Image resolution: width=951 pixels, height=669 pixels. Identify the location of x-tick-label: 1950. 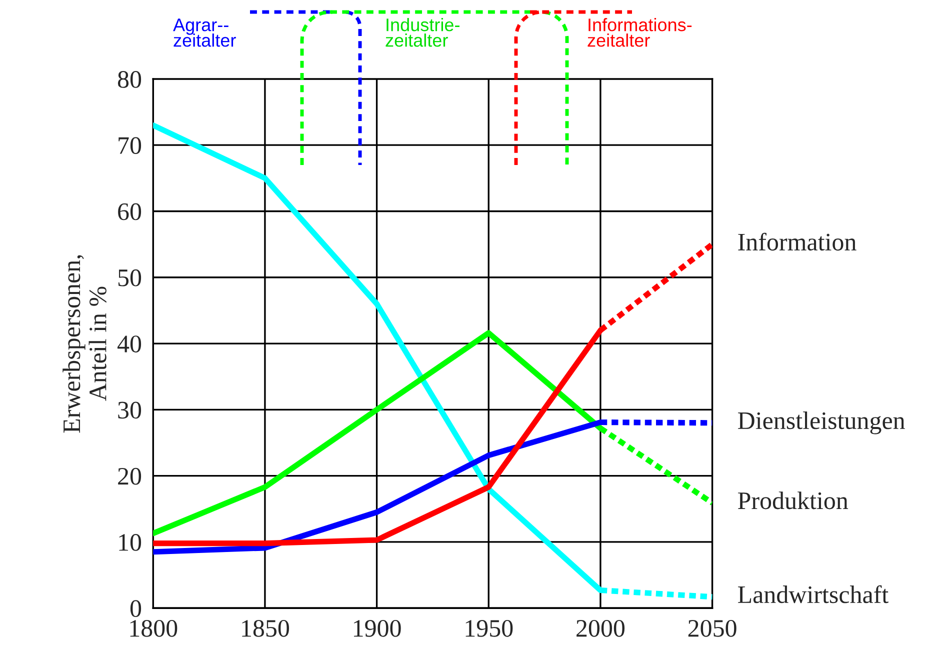
(489, 628).